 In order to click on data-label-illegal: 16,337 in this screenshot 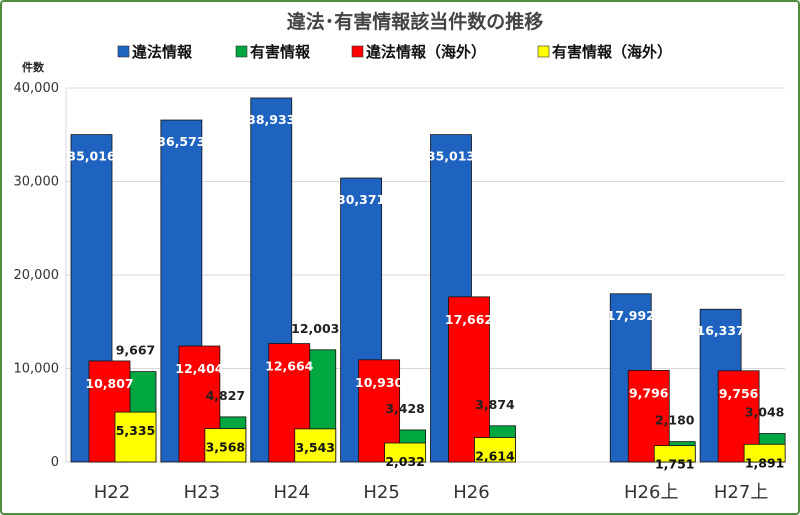, I will do `click(721, 330)`.